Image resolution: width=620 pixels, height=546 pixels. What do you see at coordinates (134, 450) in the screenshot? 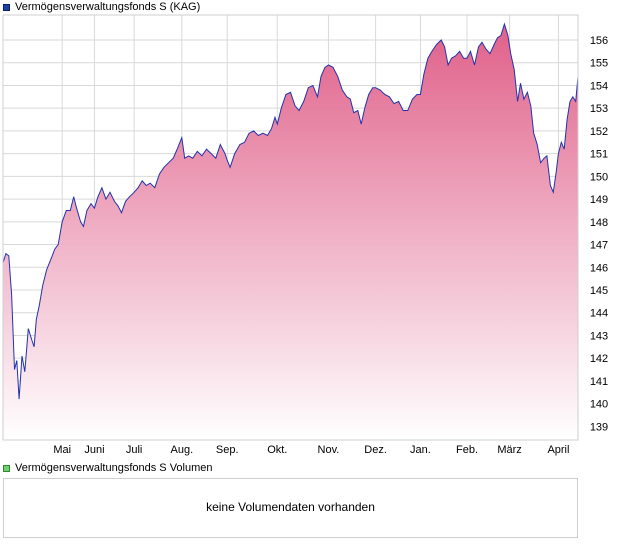
I see `x-tick-label: Juli` at bounding box center [134, 450].